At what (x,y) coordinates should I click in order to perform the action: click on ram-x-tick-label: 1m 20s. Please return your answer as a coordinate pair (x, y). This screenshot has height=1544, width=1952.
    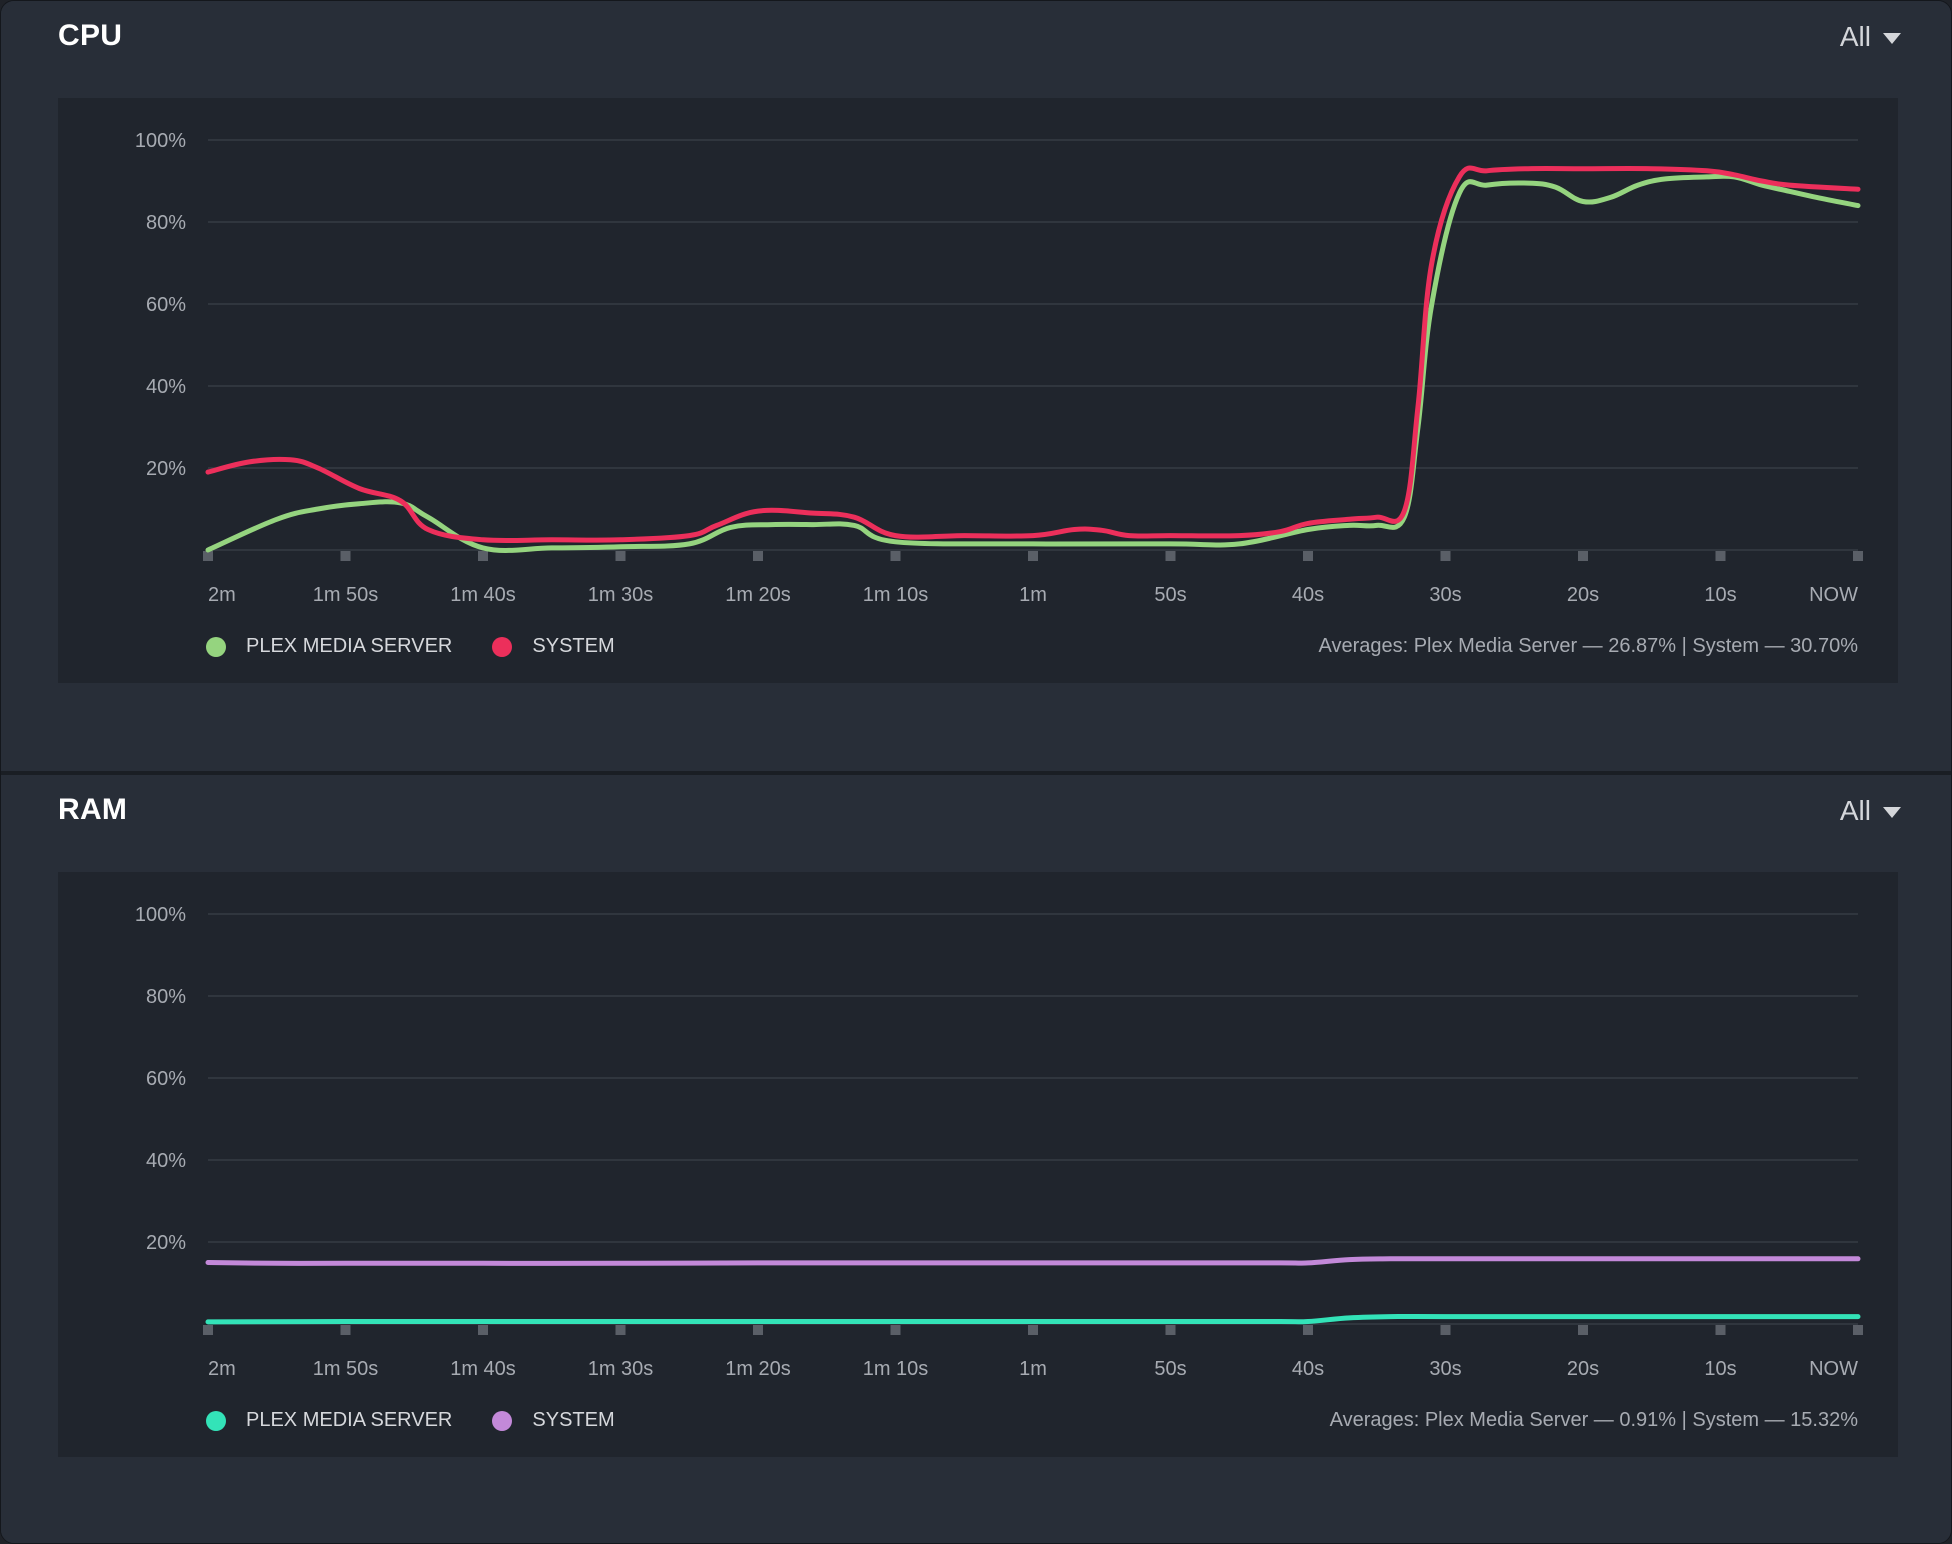
    Looking at the image, I should click on (758, 1369).